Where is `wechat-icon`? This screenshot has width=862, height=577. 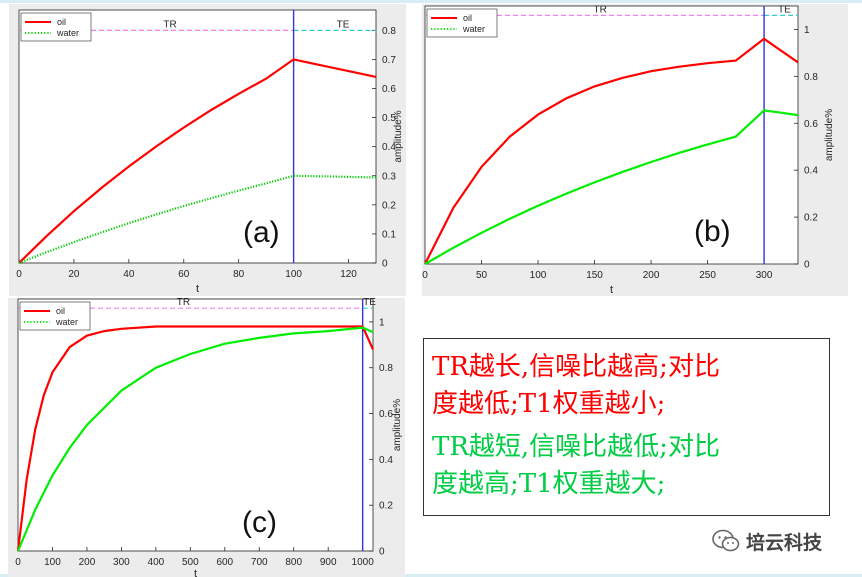
wechat-icon is located at coordinates (726, 540).